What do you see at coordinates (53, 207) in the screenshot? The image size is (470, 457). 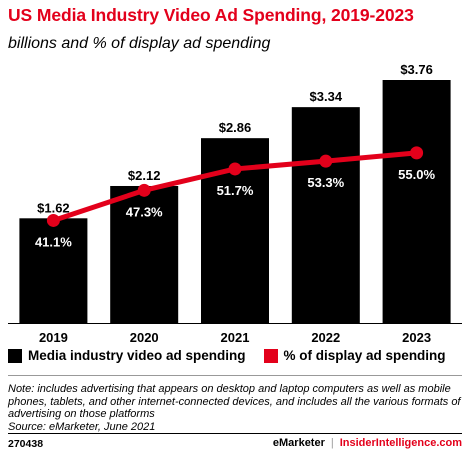 I see `bar-label-2019: $1.62` at bounding box center [53, 207].